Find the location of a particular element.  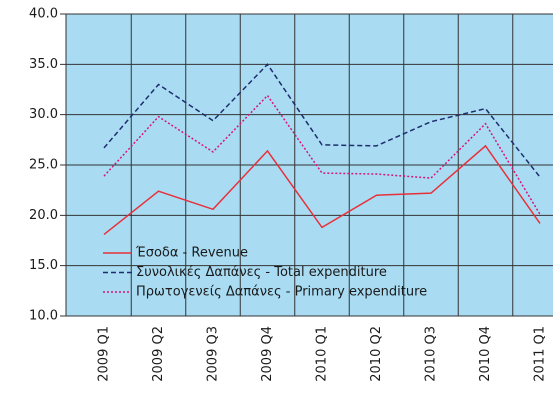

y-tick-label: 35.0 is located at coordinates (43, 64).